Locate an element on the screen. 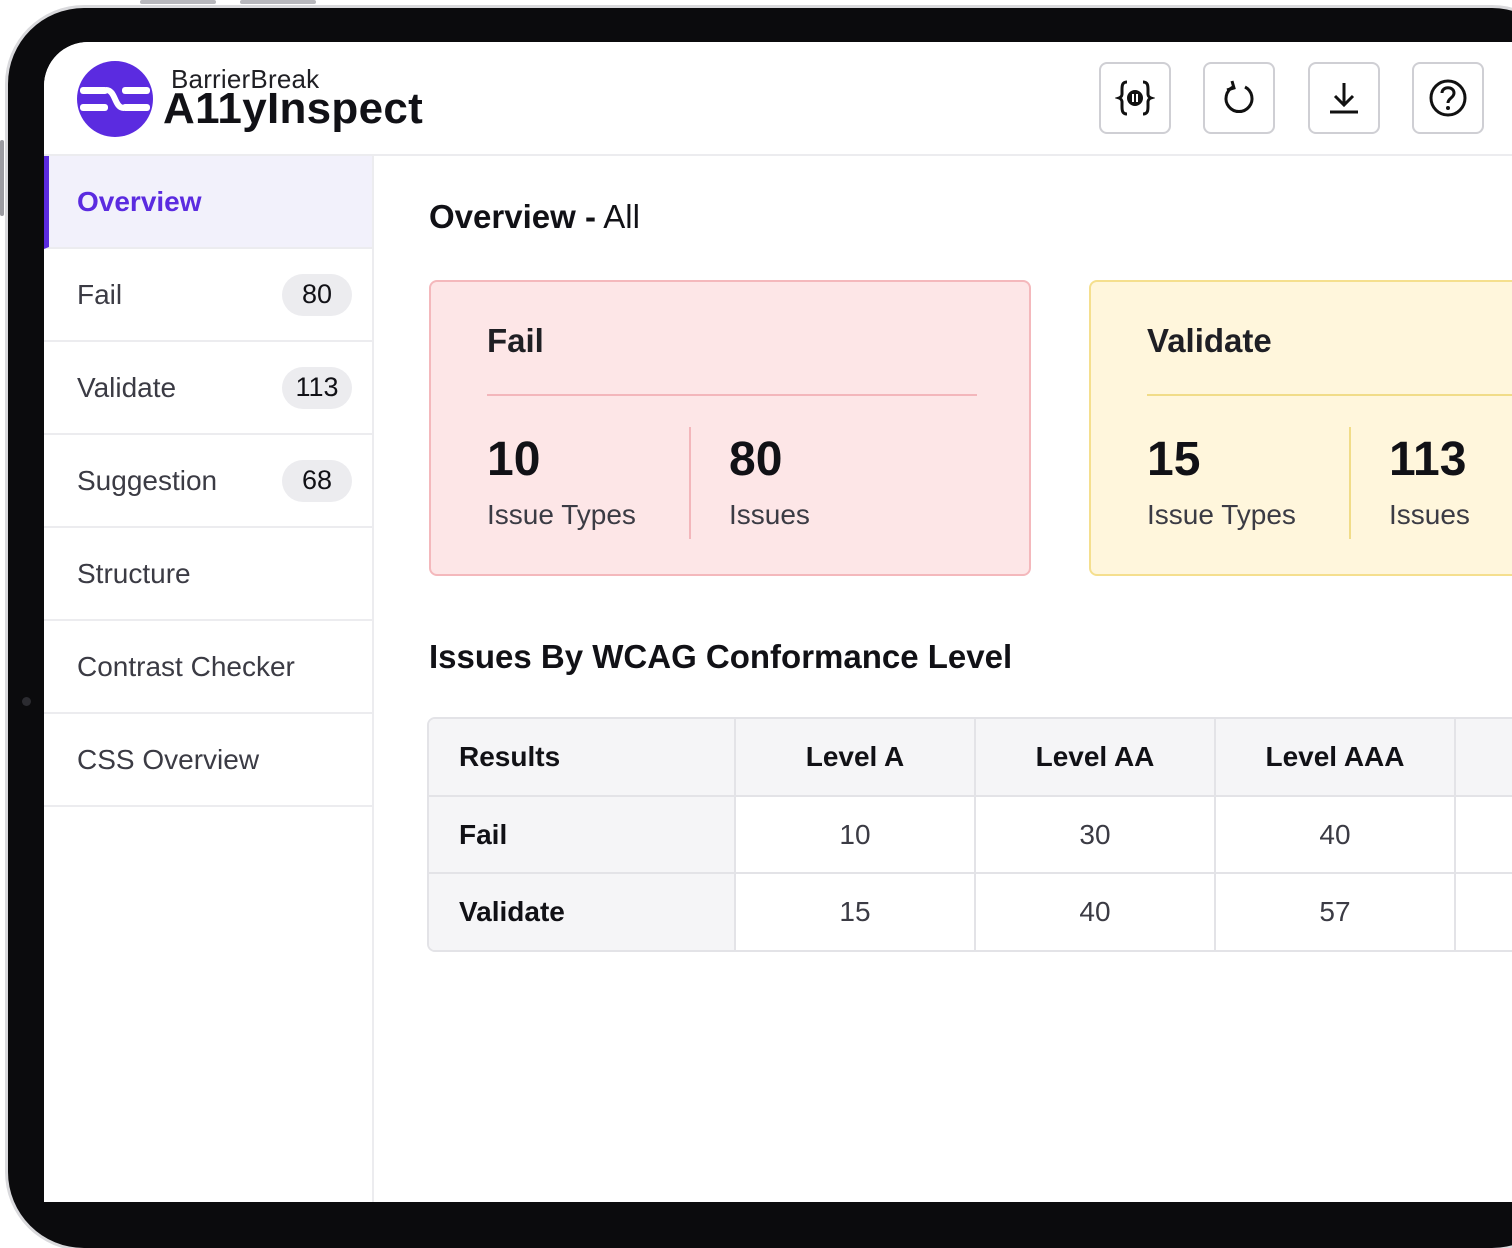 The width and height of the screenshot is (1512, 1248). code-braces-icon is located at coordinates (1135, 98).